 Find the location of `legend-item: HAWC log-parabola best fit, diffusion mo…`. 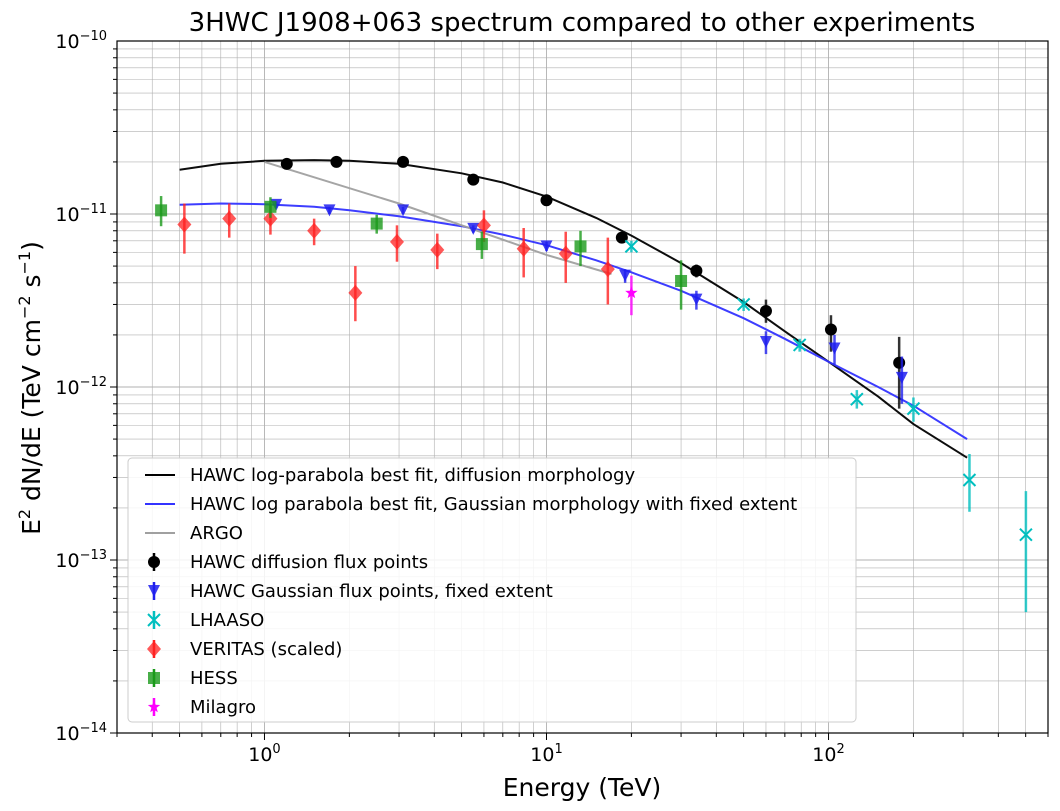

legend-item: HAWC log-parabola best fit, diffusion mo… is located at coordinates (390, 475).